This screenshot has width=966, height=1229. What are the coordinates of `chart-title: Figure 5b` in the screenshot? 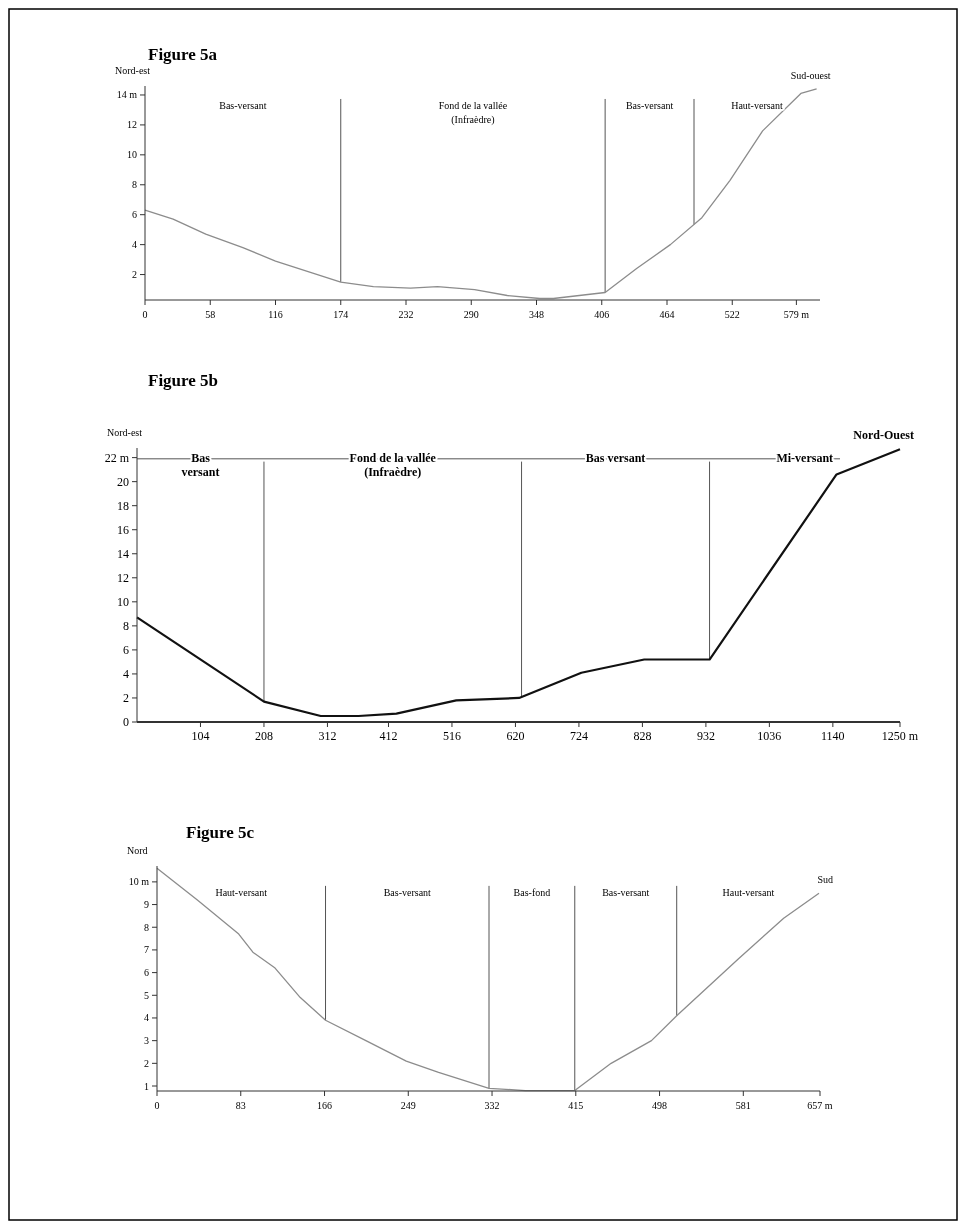 It's located at (183, 380).